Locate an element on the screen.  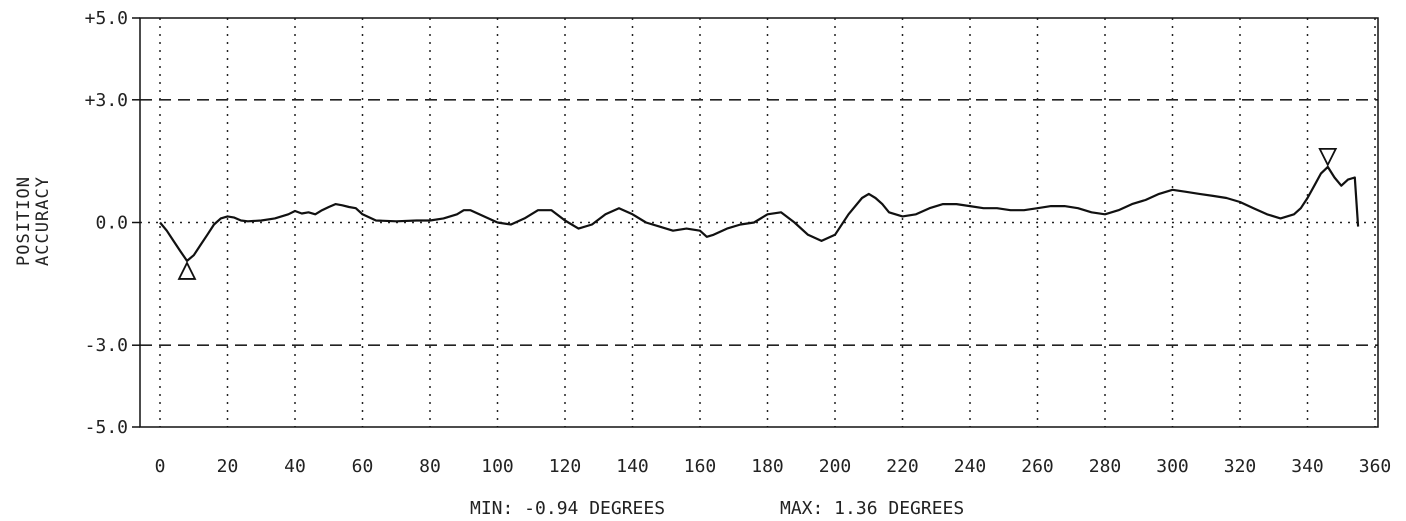
x-tick-label: 180 is located at coordinates (767, 466).